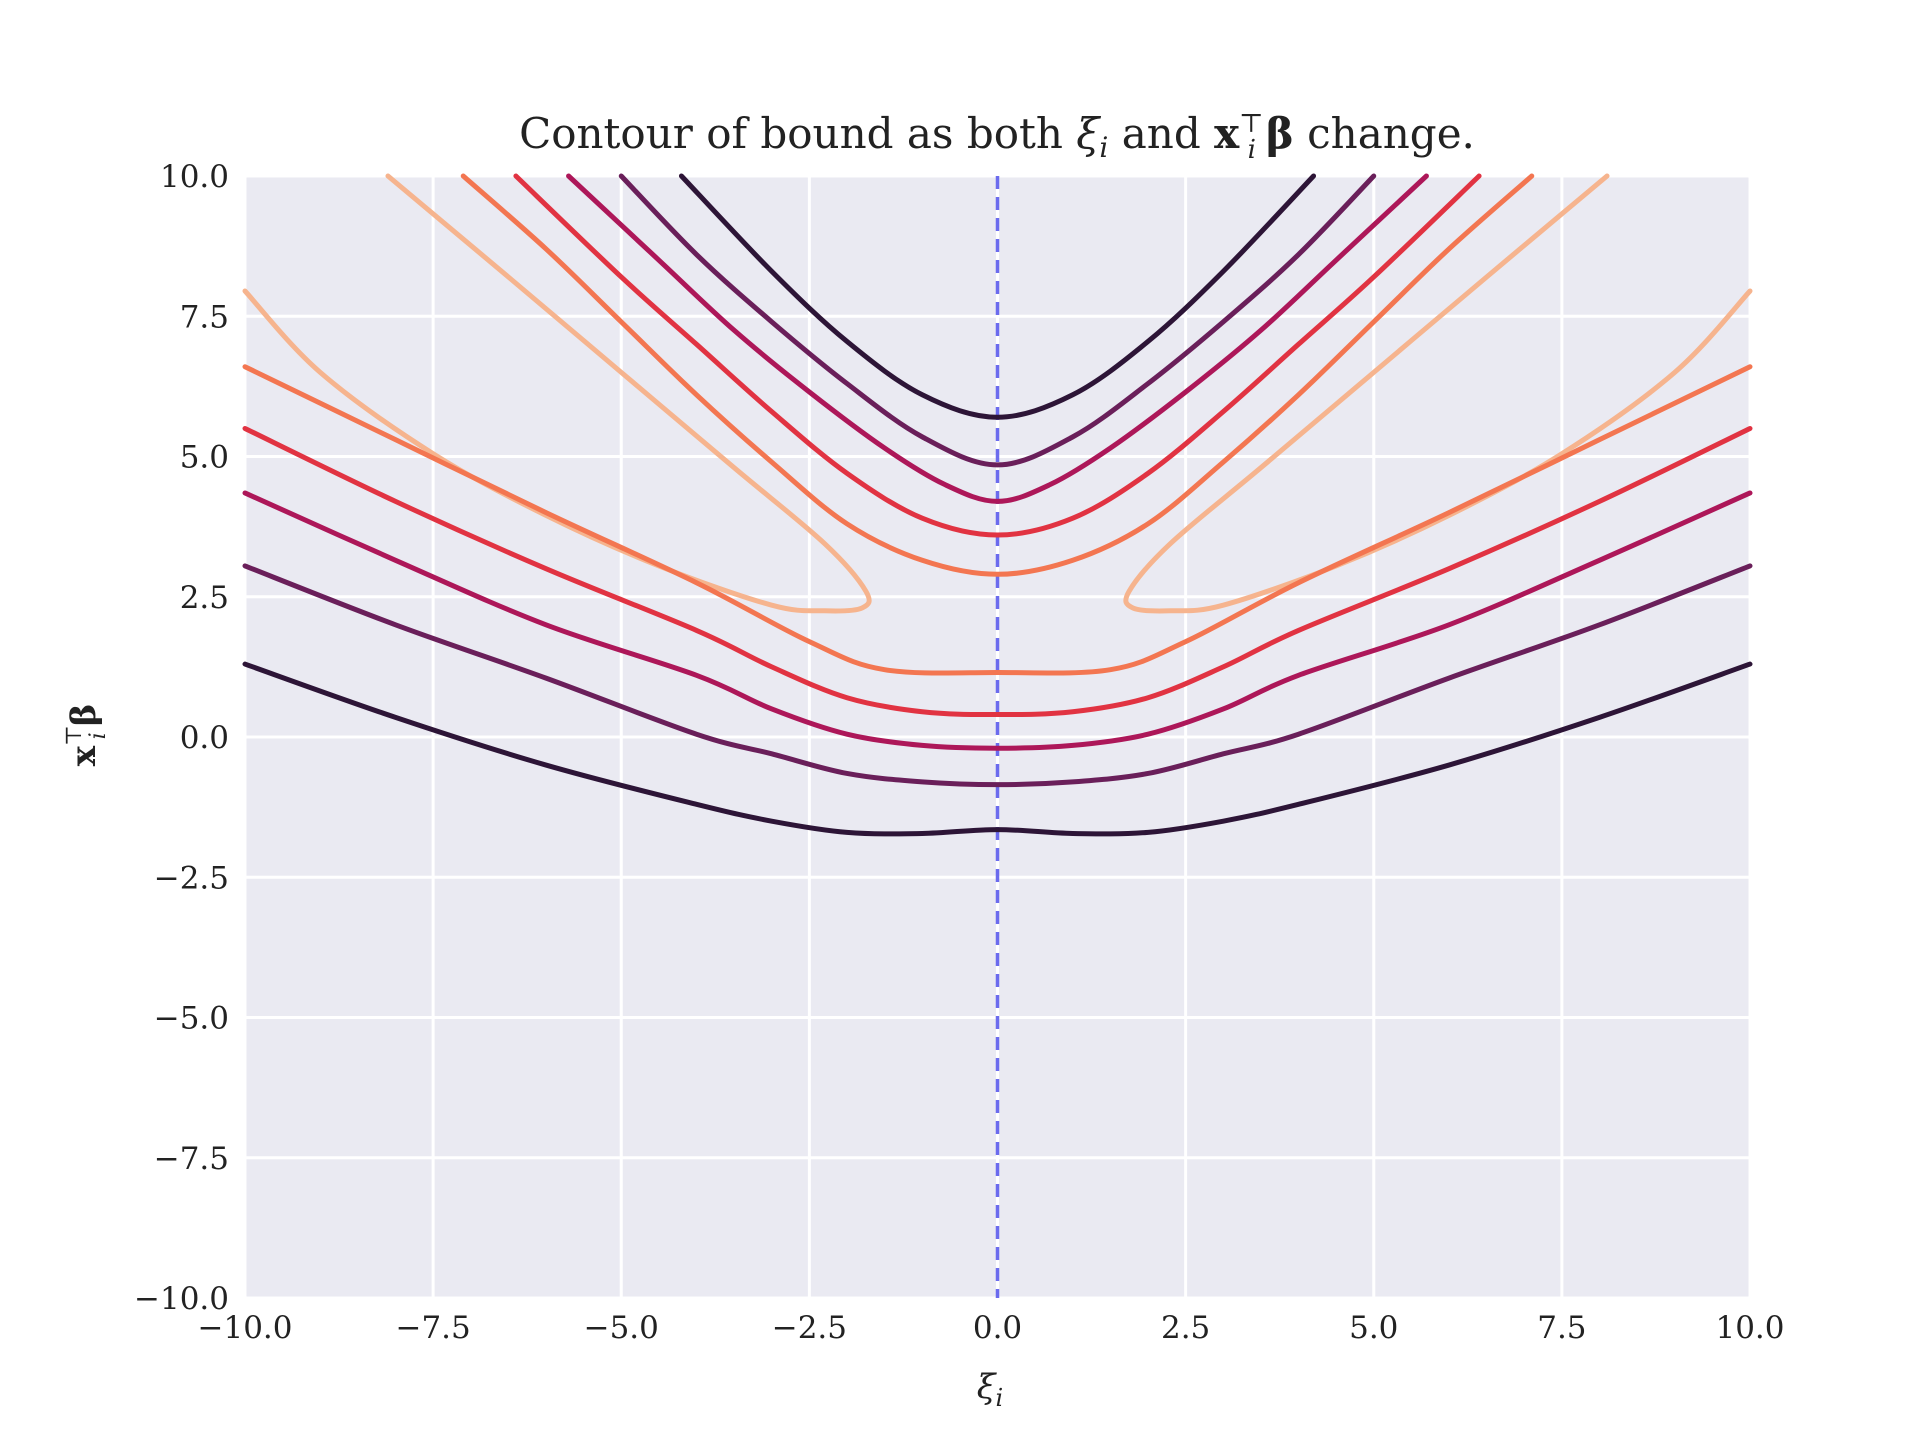 This screenshot has width=1920, height=1440. Describe the element at coordinates (191, 1159) in the screenshot. I see `y-tick-label: −7.5` at that location.